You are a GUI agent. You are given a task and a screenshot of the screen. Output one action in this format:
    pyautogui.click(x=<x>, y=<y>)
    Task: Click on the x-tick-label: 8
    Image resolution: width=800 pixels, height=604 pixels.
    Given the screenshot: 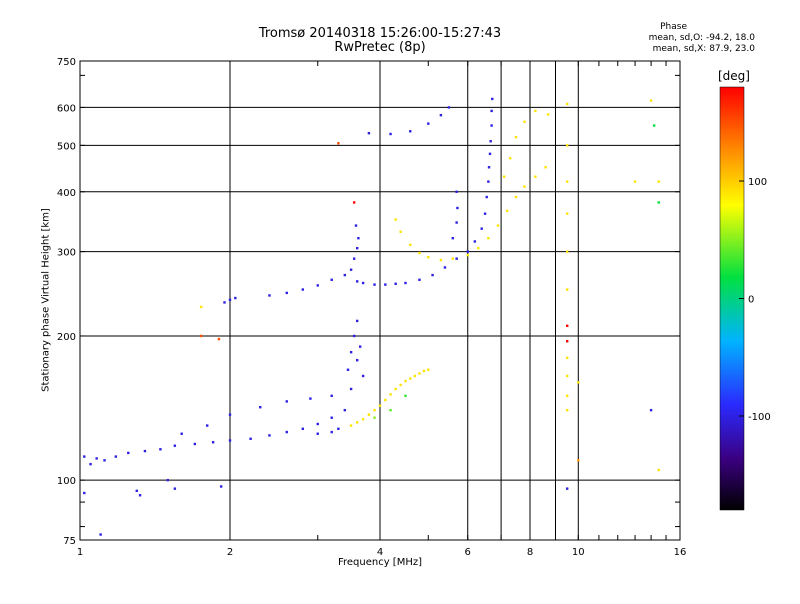 What is the action you would take?
    pyautogui.click(x=530, y=552)
    